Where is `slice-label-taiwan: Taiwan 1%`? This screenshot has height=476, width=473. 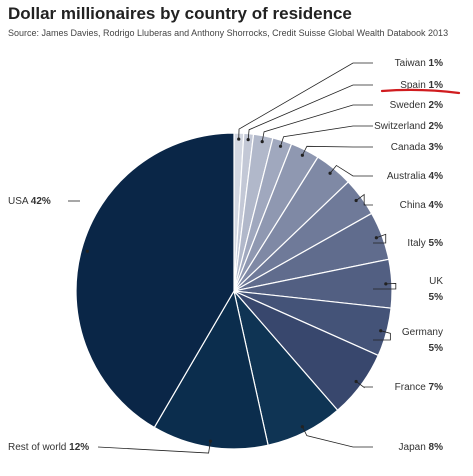 slice-label-taiwan: Taiwan 1% is located at coordinates (419, 63).